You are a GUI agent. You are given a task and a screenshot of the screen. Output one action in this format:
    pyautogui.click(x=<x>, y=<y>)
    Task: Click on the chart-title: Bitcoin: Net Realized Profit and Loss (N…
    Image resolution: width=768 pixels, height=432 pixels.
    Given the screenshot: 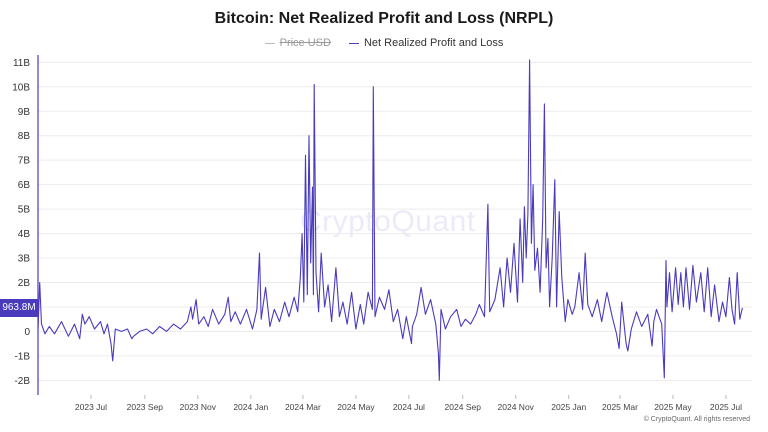 What is the action you would take?
    pyautogui.click(x=384, y=18)
    